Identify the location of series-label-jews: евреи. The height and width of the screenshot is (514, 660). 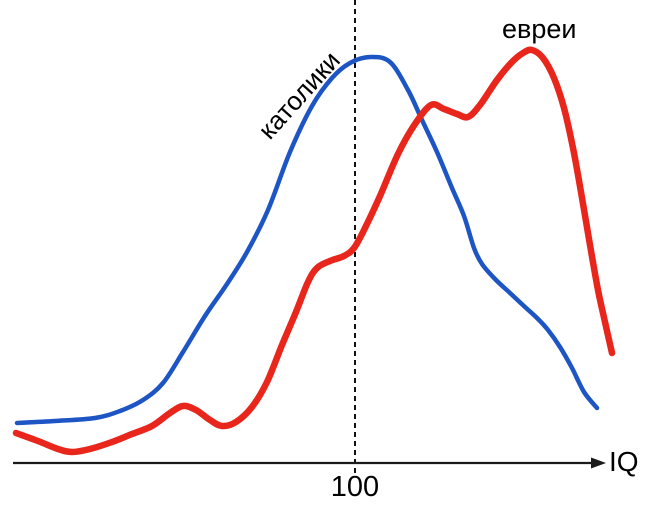
(539, 29).